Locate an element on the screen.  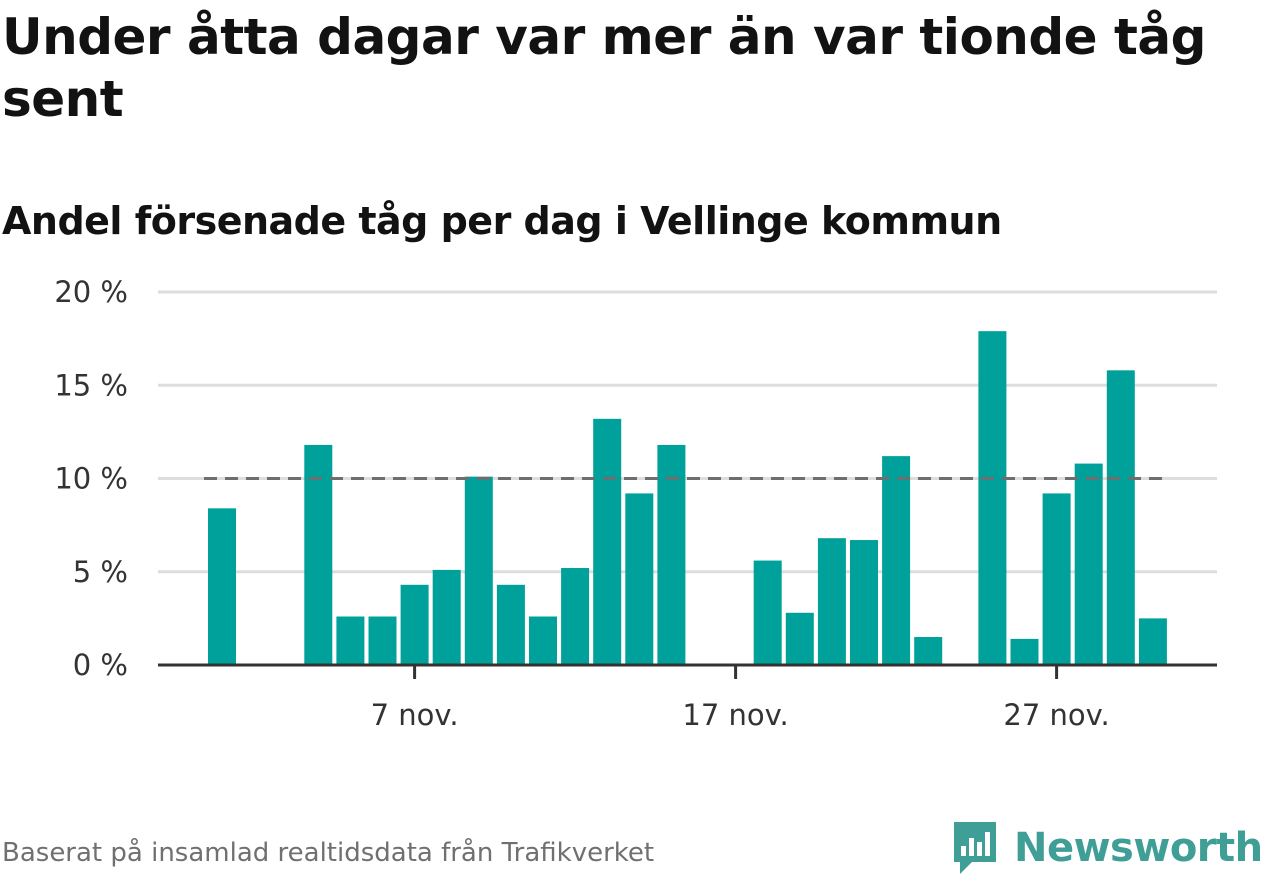
x-tick-label: 27 nov. is located at coordinates (1056, 715).